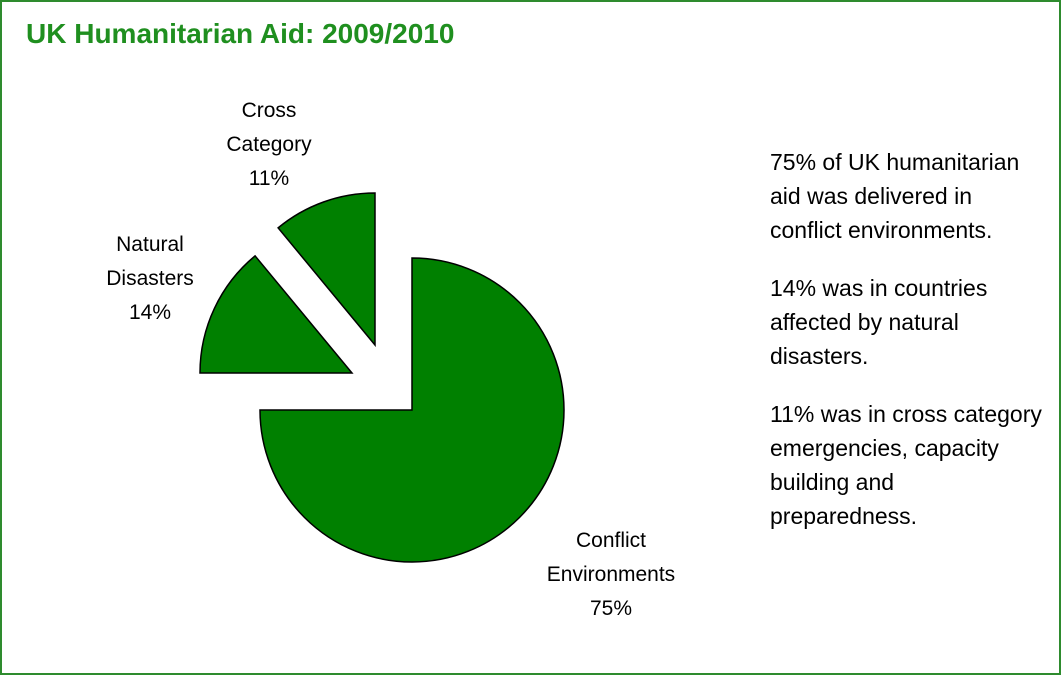 This screenshot has width=1061, height=675. I want to click on chart-title: UK Humanitarian Aid: 2009/2010, so click(240, 33).